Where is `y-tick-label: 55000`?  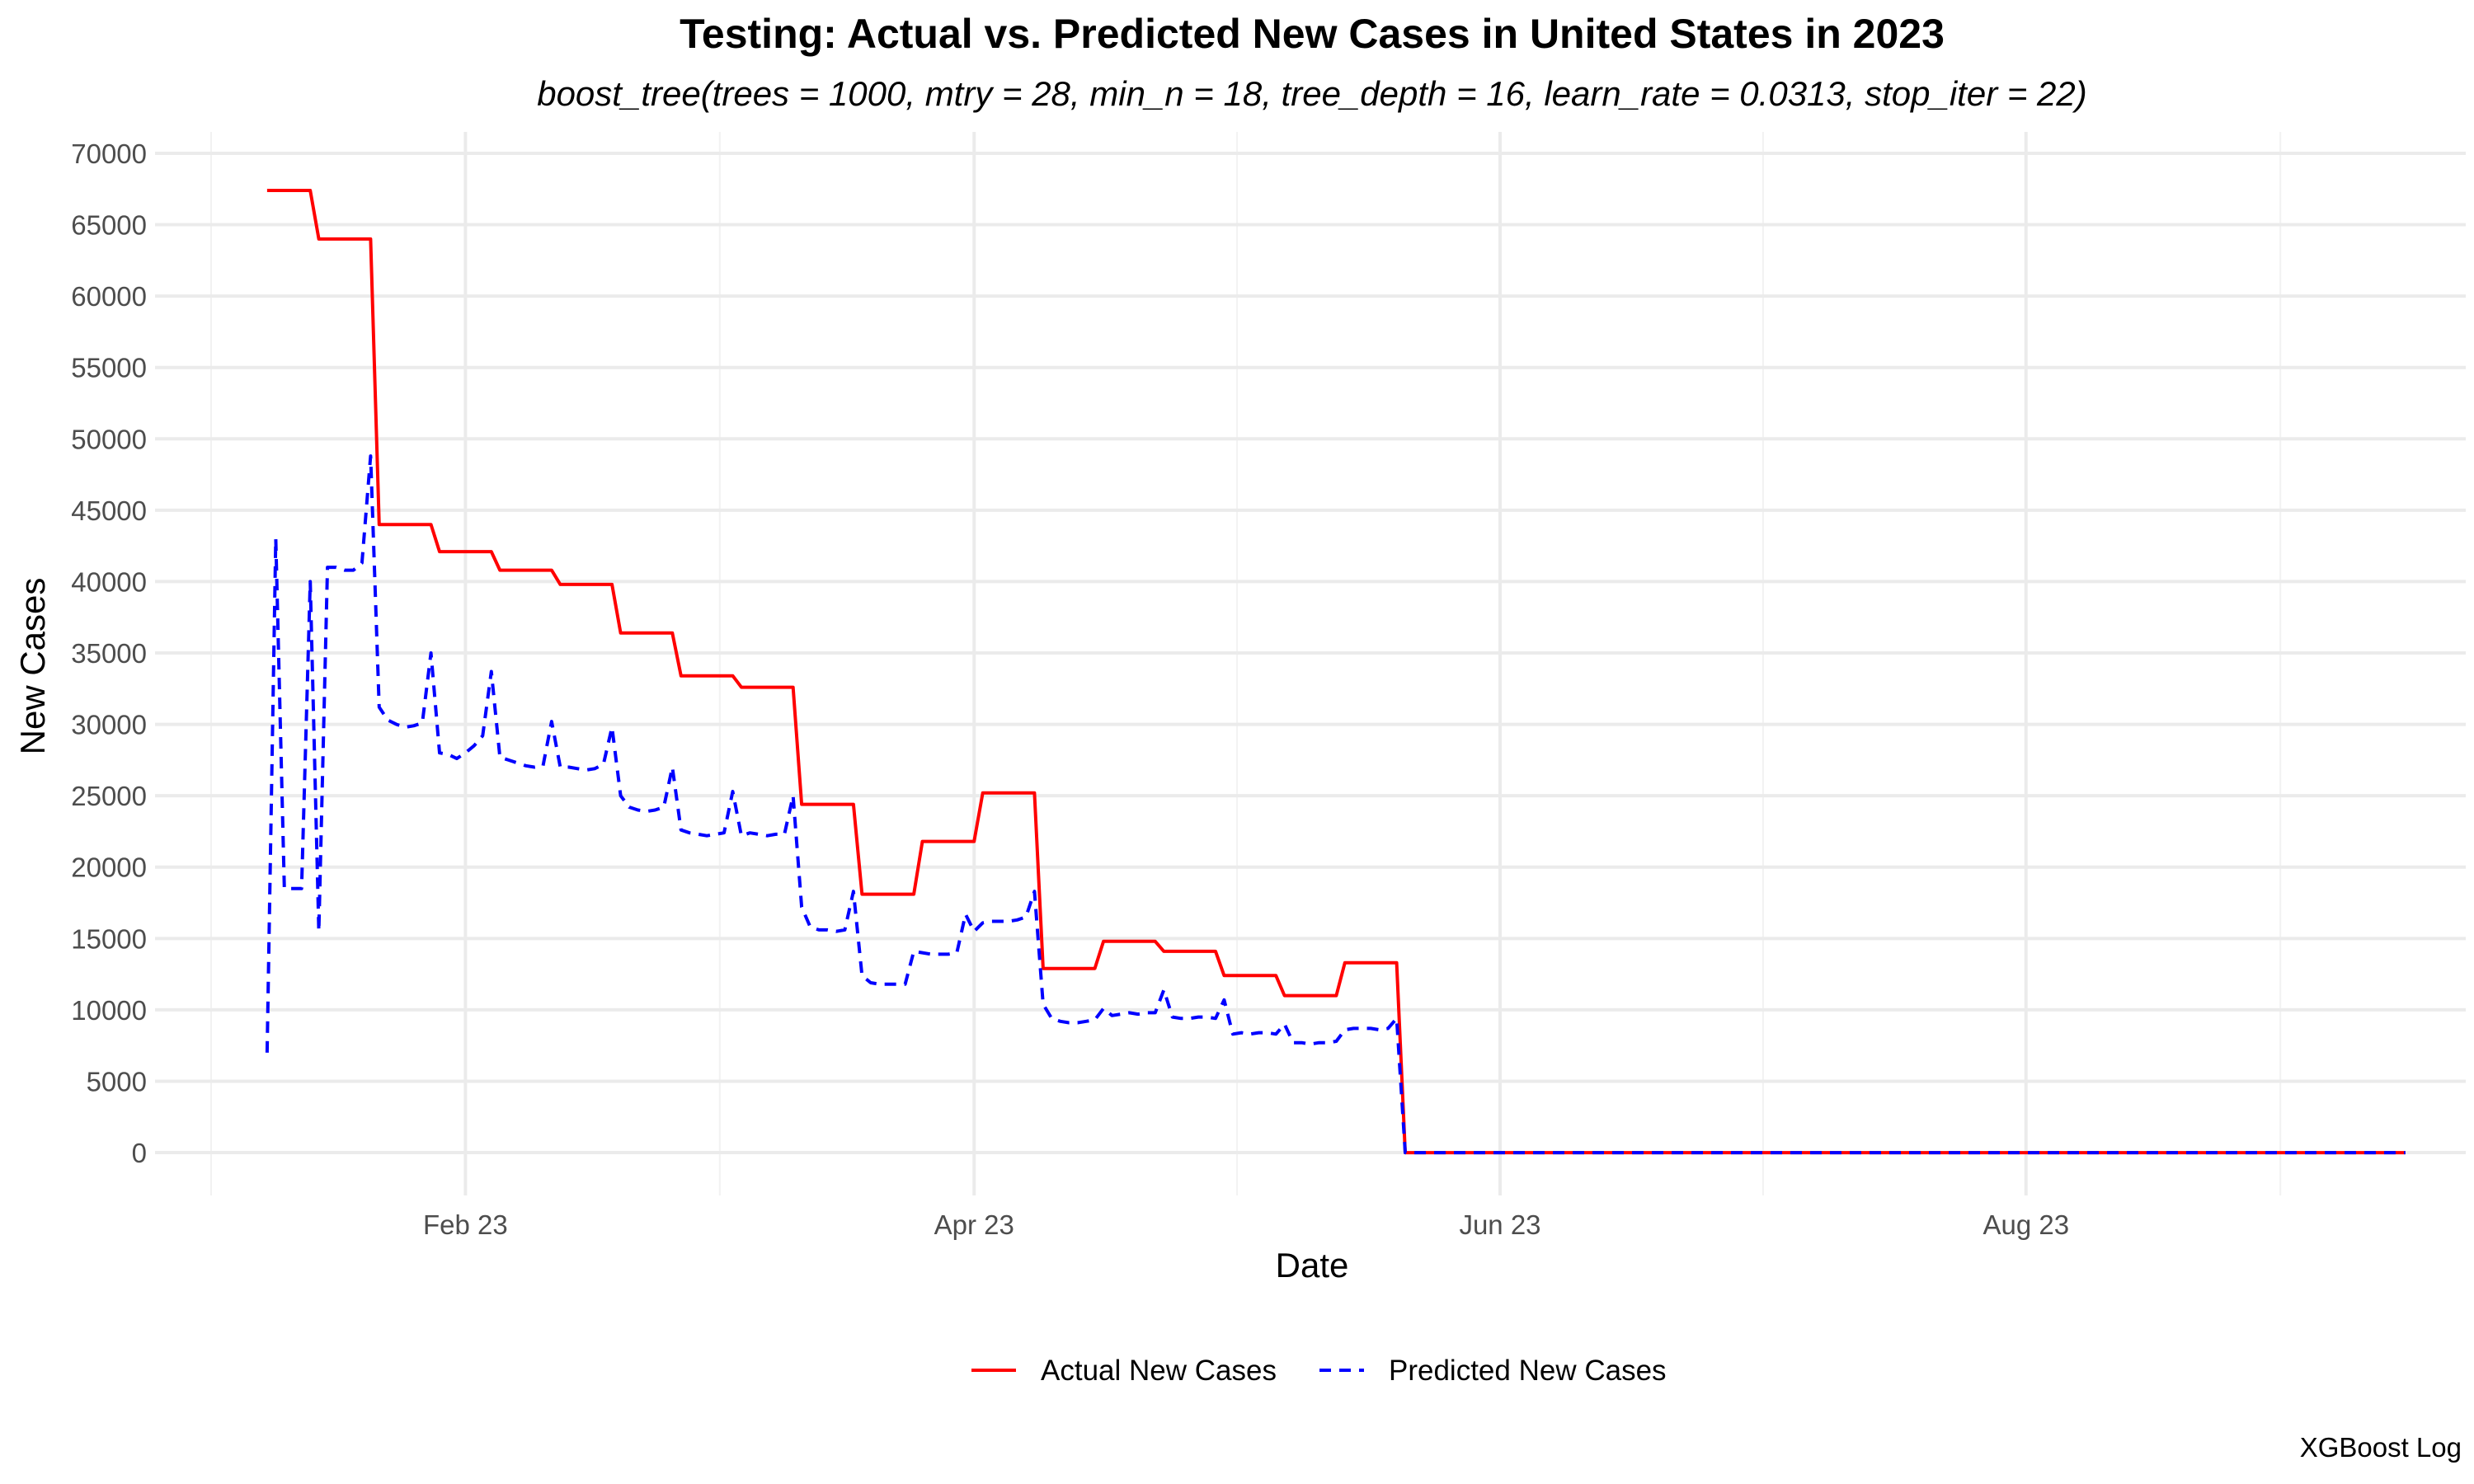
y-tick-label: 55000 is located at coordinates (109, 368).